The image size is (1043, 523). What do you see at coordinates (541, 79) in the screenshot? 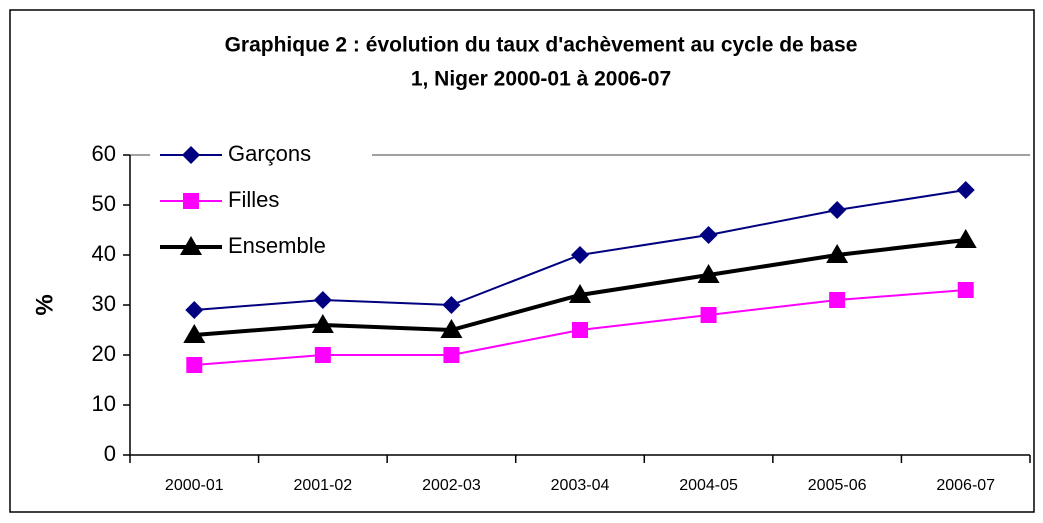
I see `chart-title: 1, Niger 2000-01 à 2006-07` at bounding box center [541, 79].